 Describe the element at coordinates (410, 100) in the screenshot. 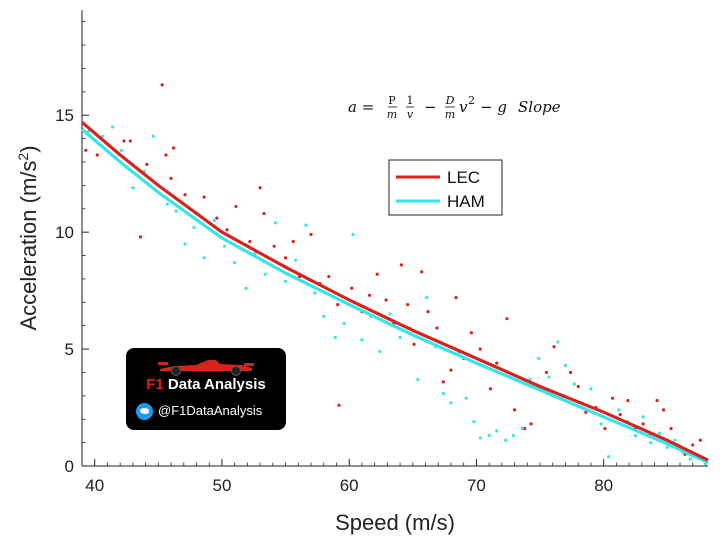

I see `formula-t2-num: 1` at that location.